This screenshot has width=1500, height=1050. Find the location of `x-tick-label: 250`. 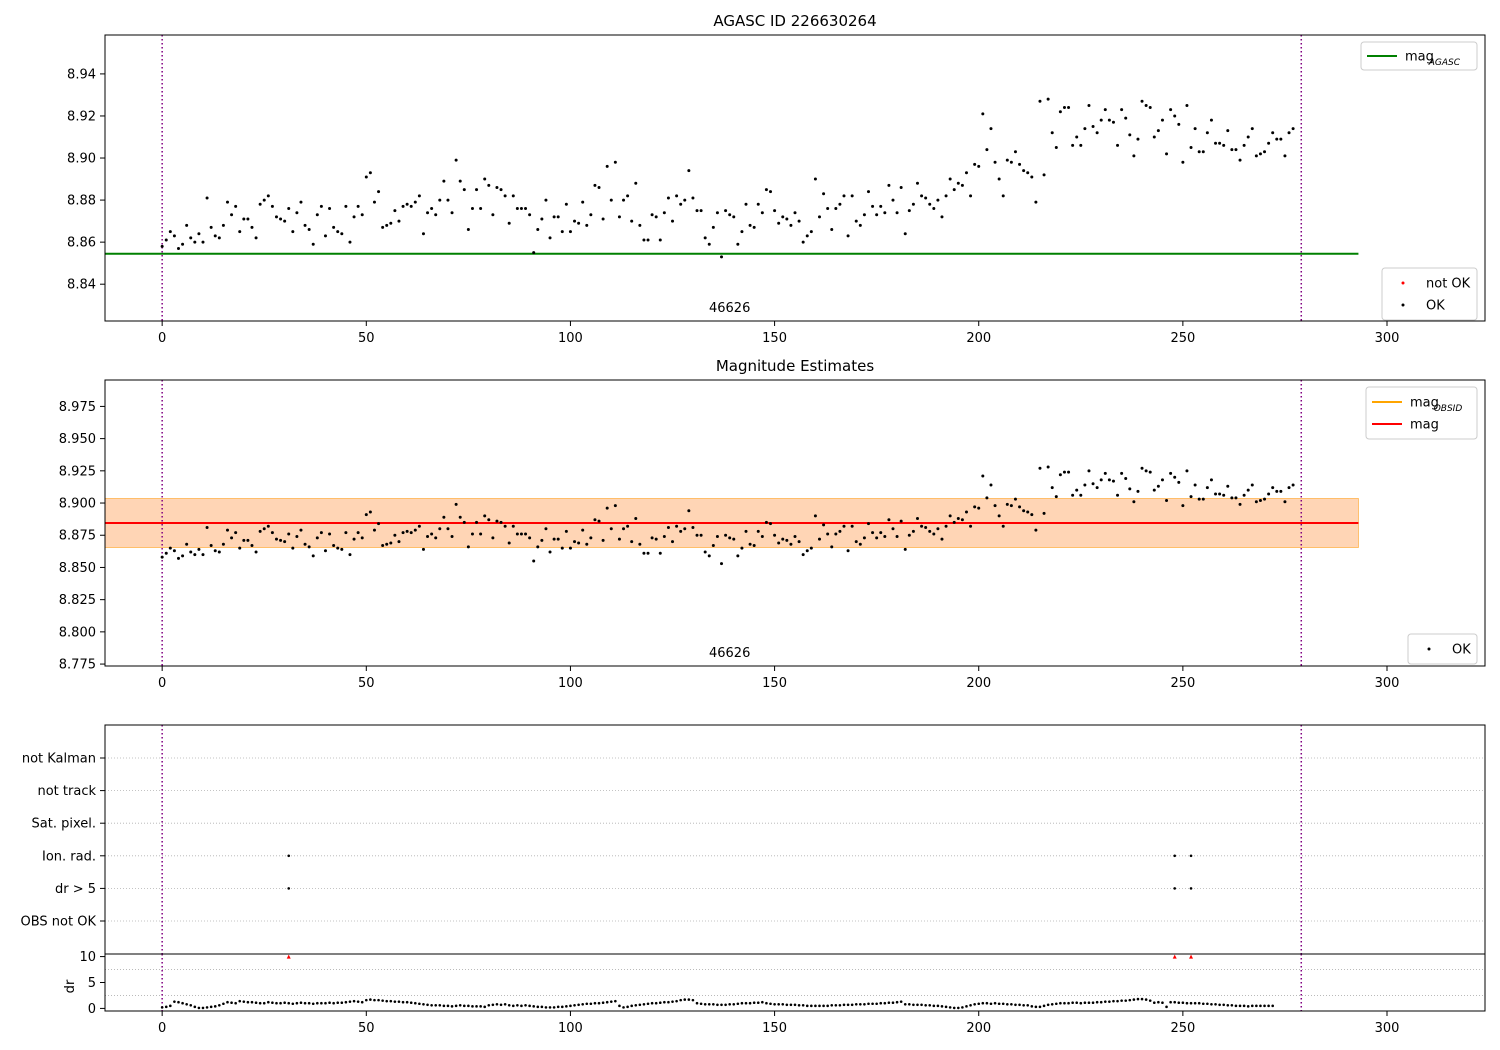

x-tick-label: 250 is located at coordinates (1182, 1028).